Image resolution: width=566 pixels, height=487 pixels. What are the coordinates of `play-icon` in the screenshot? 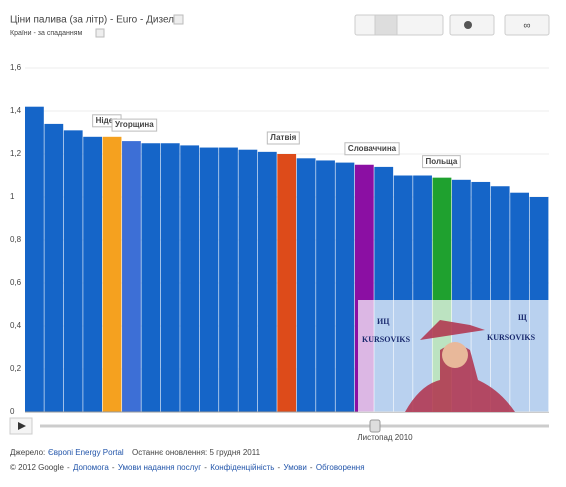 It's located at (22, 426).